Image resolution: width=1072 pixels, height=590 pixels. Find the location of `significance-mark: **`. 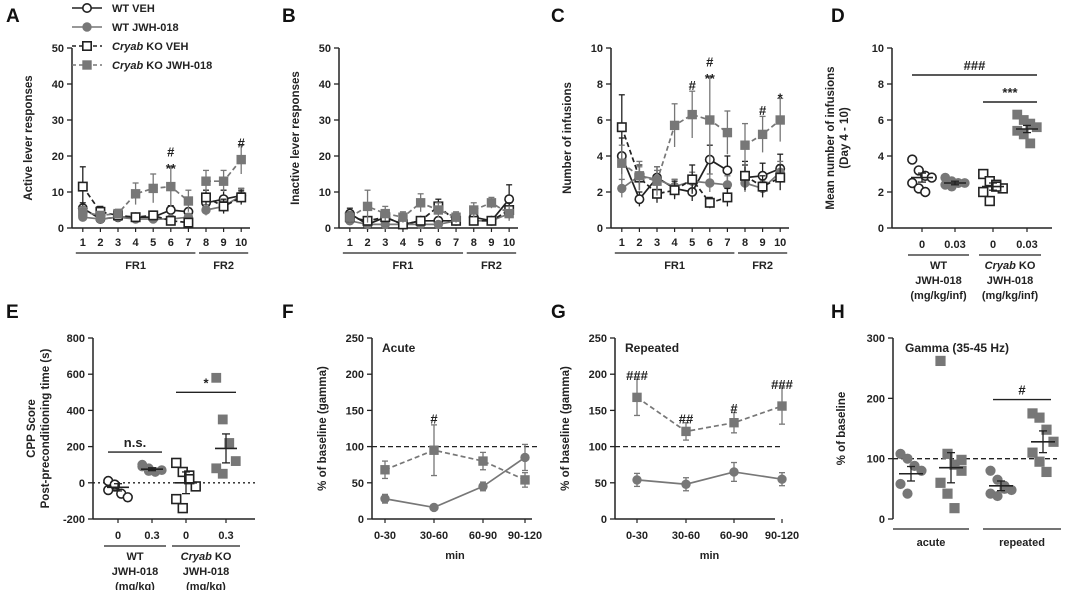

significance-mark: ** is located at coordinates (710, 78).